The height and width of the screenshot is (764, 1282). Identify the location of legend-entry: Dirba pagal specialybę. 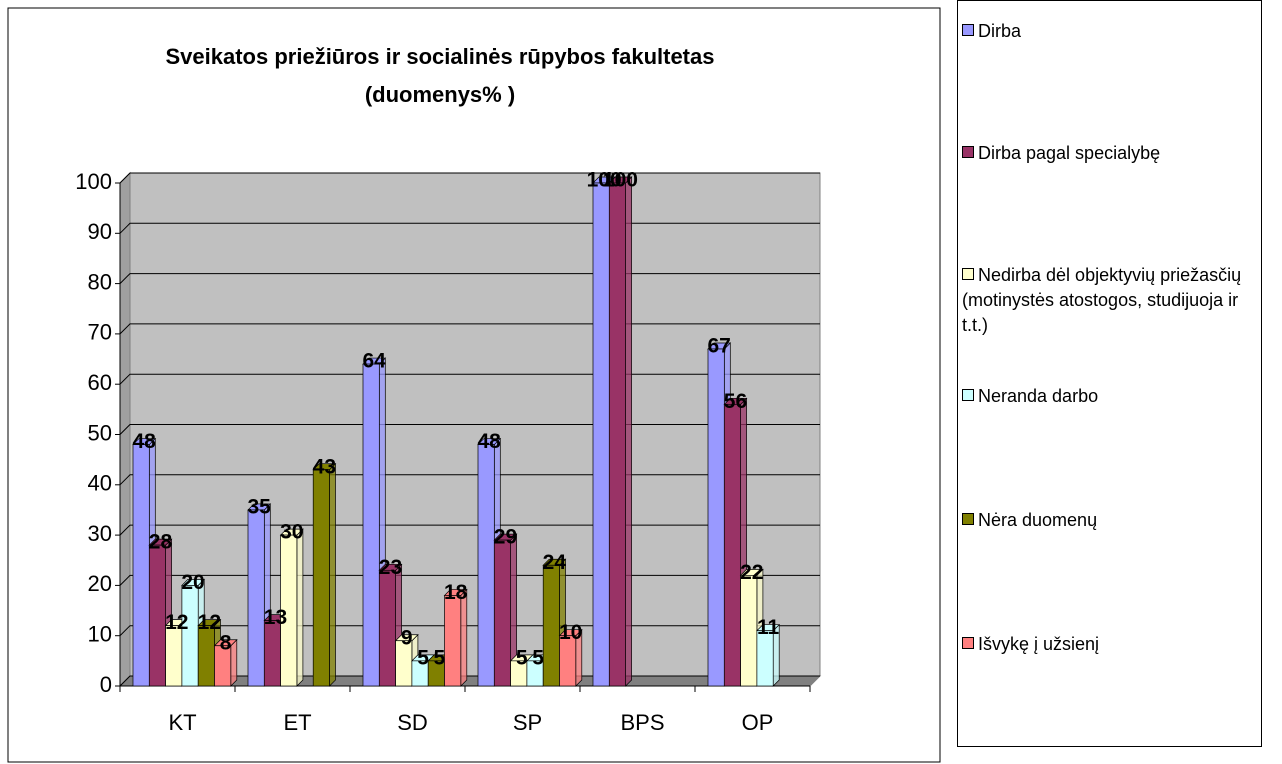
(1107, 153).